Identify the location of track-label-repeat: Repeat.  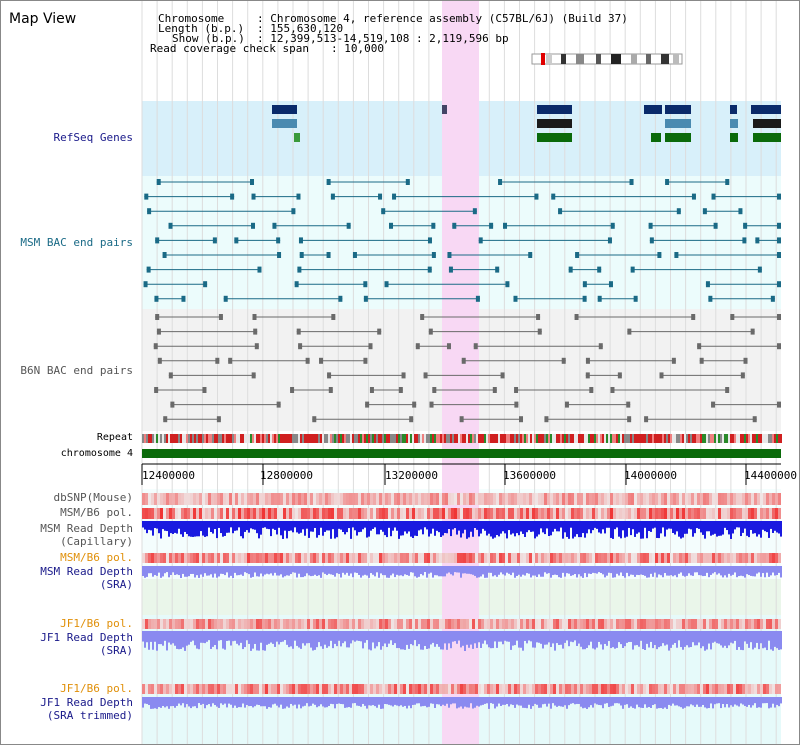
(114, 437).